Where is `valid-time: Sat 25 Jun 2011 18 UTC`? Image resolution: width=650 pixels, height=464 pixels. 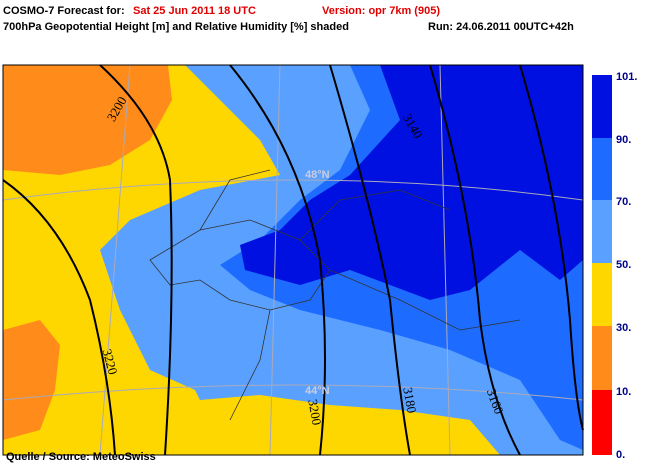 valid-time: Sat 25 Jun 2011 18 UTC is located at coordinates (194, 11).